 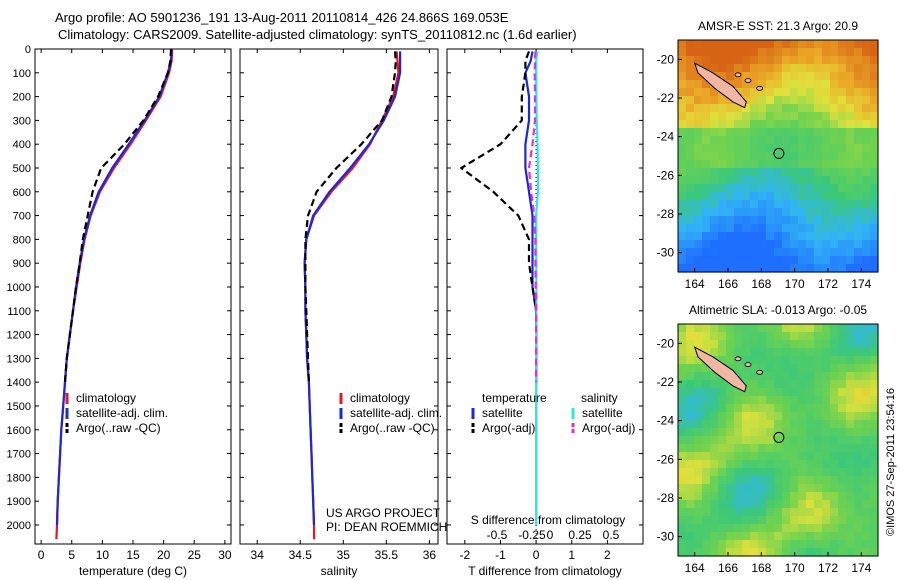 What do you see at coordinates (728, 568) in the screenshot?
I see `map-x-tick-label-sla: 166` at bounding box center [728, 568].